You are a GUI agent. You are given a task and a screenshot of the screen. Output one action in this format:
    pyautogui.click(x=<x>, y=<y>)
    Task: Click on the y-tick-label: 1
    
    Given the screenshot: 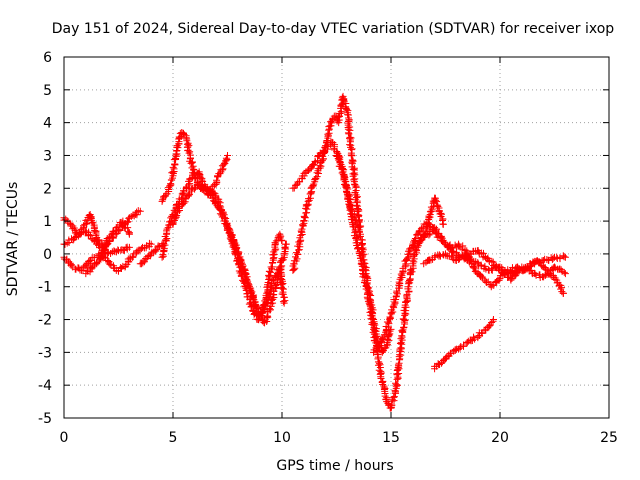 What is the action you would take?
    pyautogui.click(x=47, y=222)
    